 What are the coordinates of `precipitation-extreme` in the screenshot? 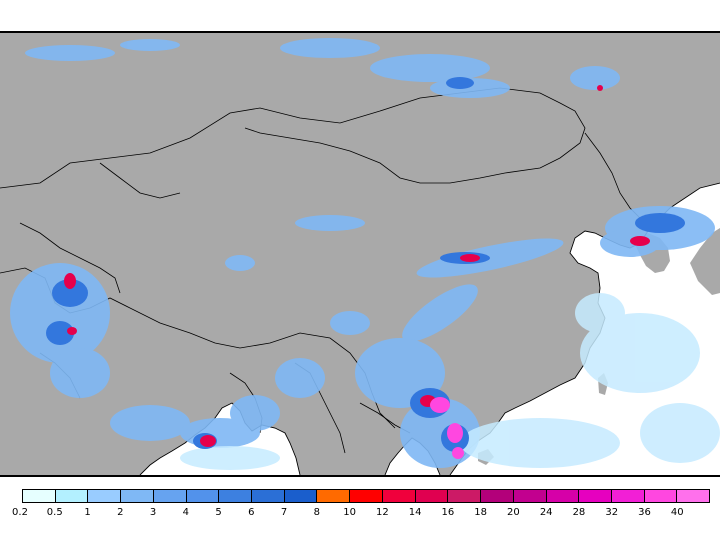 It's located at (447, 428).